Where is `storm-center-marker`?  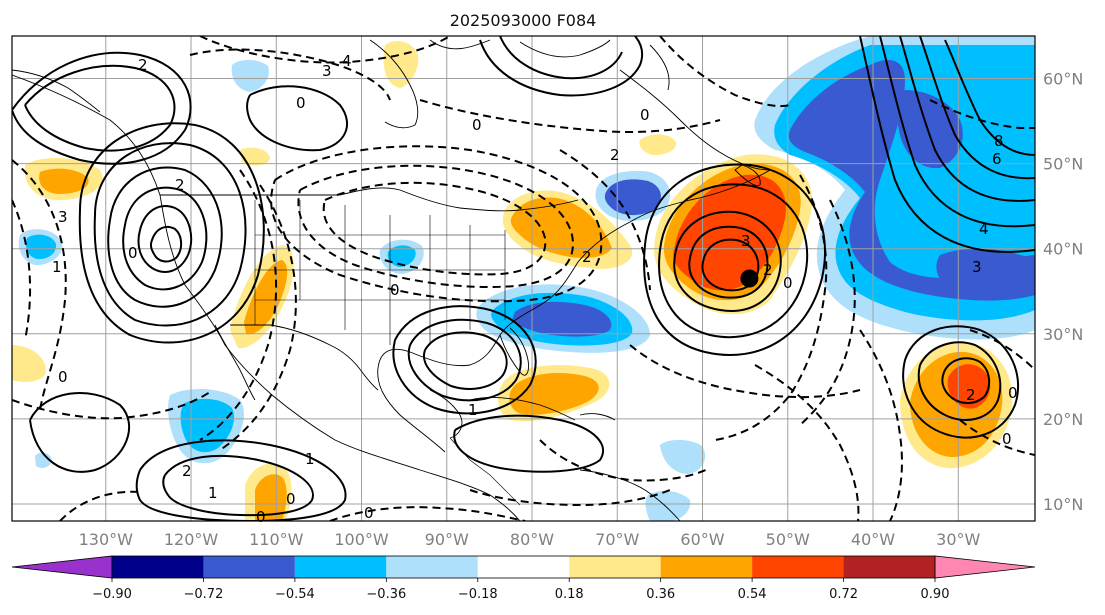 storm-center-marker is located at coordinates (749, 278).